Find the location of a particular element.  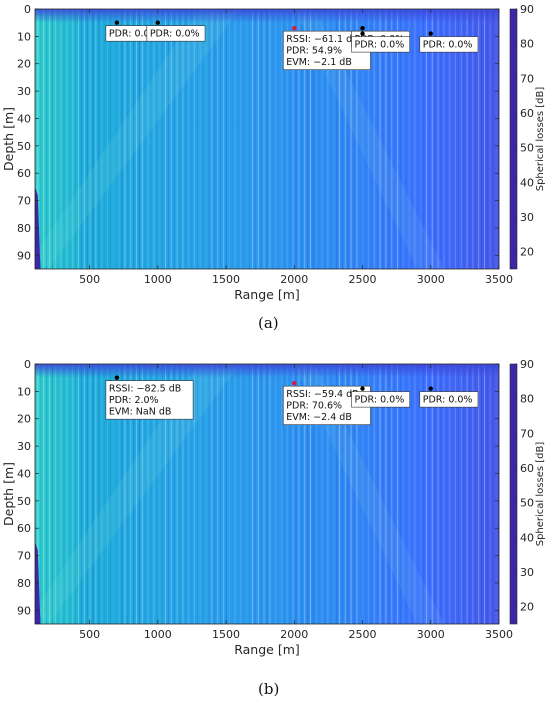

panel-a-caption: (a) is located at coordinates (268, 323).